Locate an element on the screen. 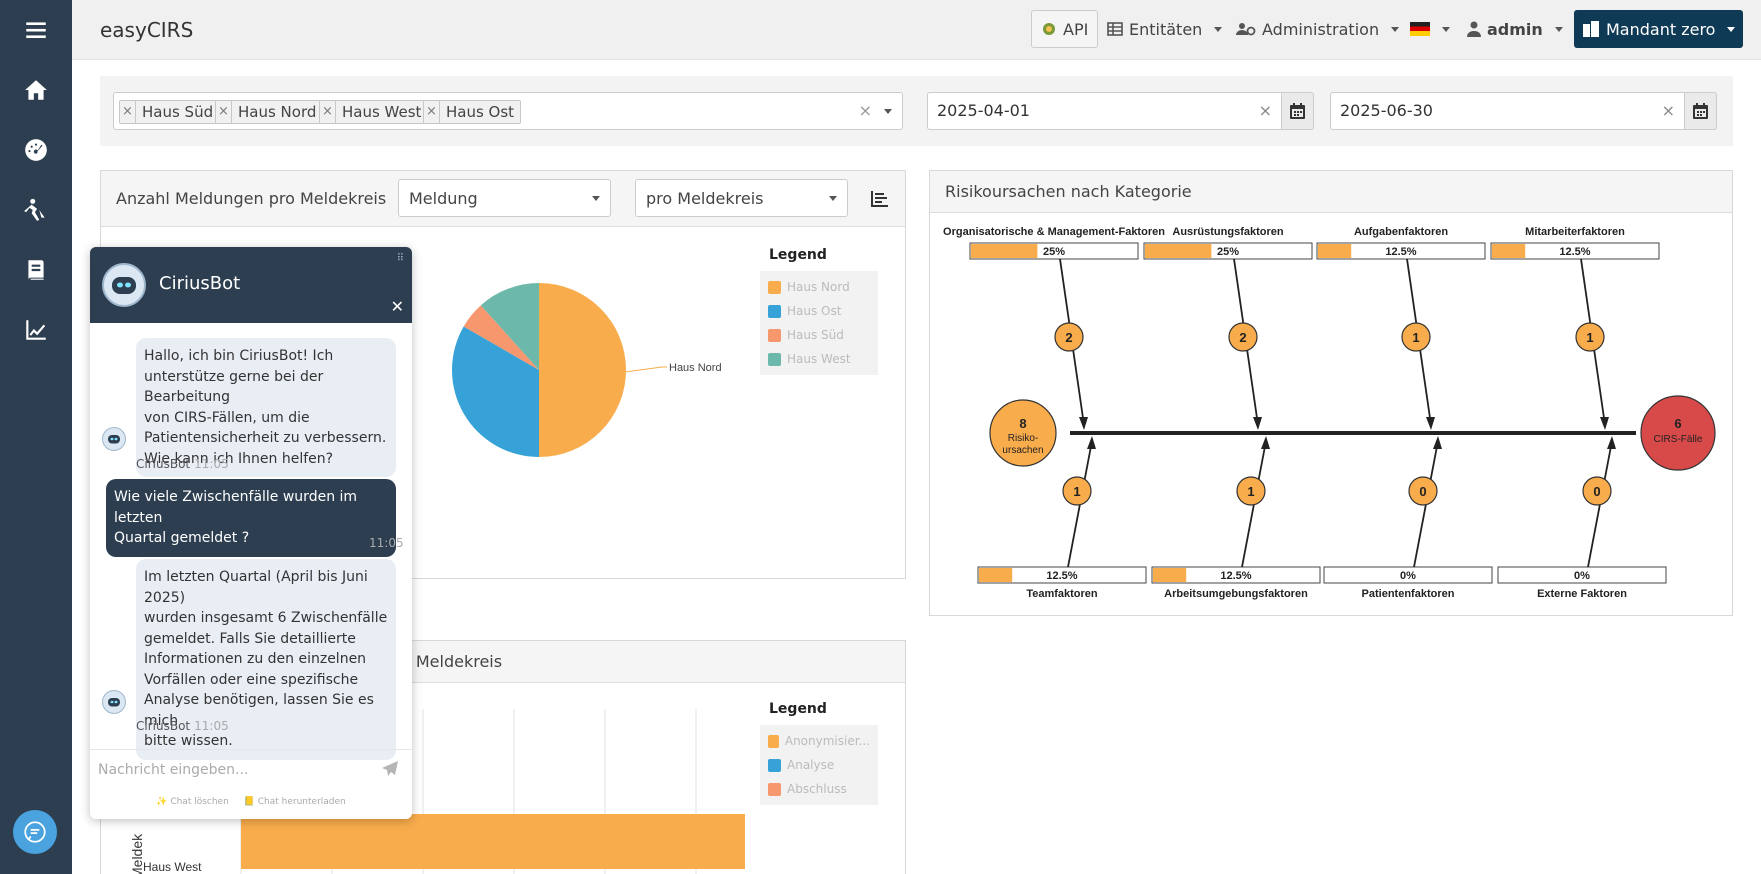 The height and width of the screenshot is (874, 1761). sidebar-item-dashboard is located at coordinates (36, 150).